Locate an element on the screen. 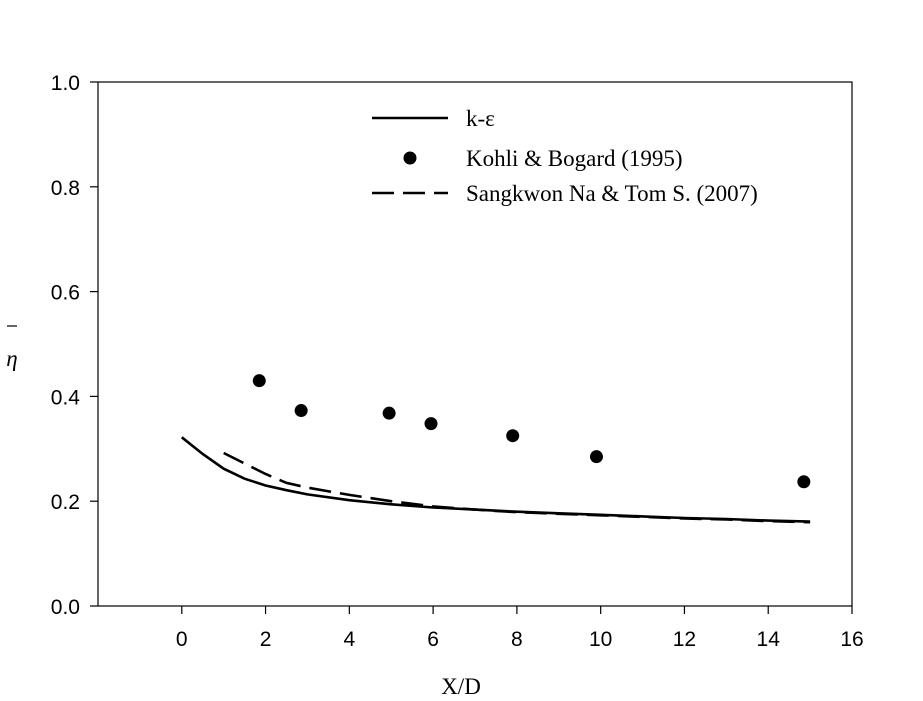 Image resolution: width=923 pixels, height=701 pixels. legend-label: Kohli & Bogard (1995) is located at coordinates (574, 158).